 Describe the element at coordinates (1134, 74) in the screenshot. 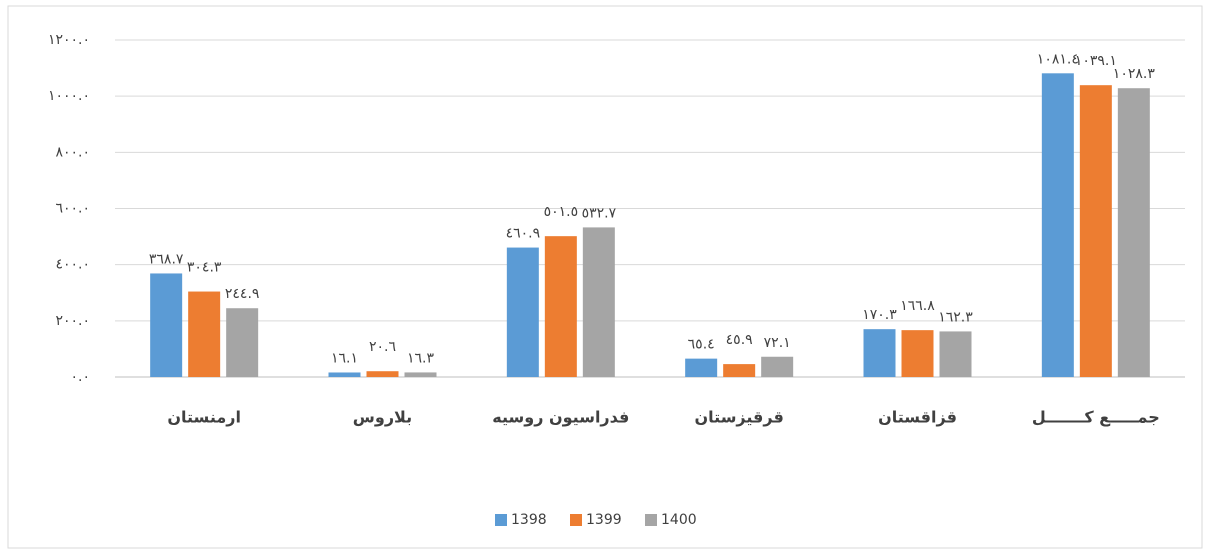

I see `value-label: ١٠٢٨.٣` at that location.